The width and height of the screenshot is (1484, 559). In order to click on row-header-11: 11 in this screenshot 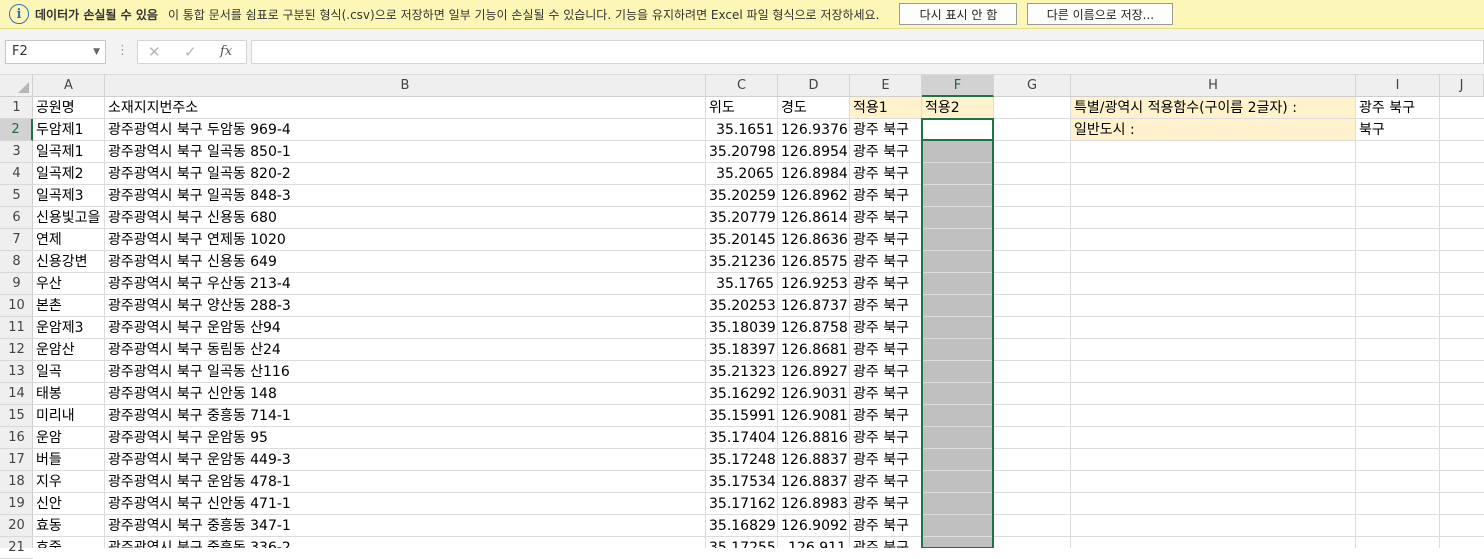, I will do `click(16, 328)`.